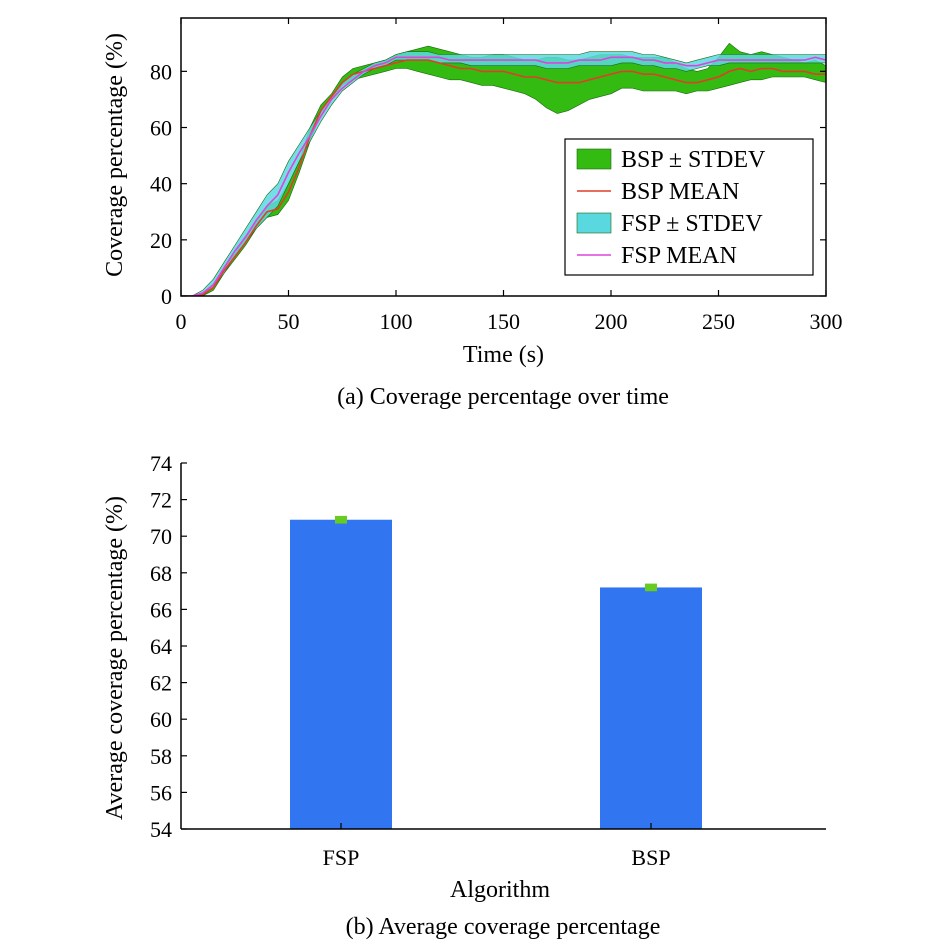 Image resolution: width=945 pixels, height=947 pixels. Describe the element at coordinates (166, 296) in the screenshot. I see `y-tick-label-a: 0` at that location.